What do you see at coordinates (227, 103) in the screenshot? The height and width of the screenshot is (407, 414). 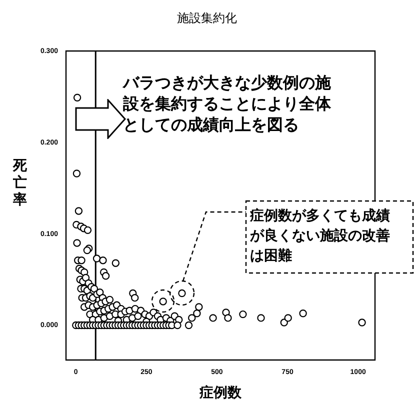 I see `annotation: バラつきが大きな少数例の施設を集約することにより全体としての成績向上を図る` at bounding box center [227, 103].